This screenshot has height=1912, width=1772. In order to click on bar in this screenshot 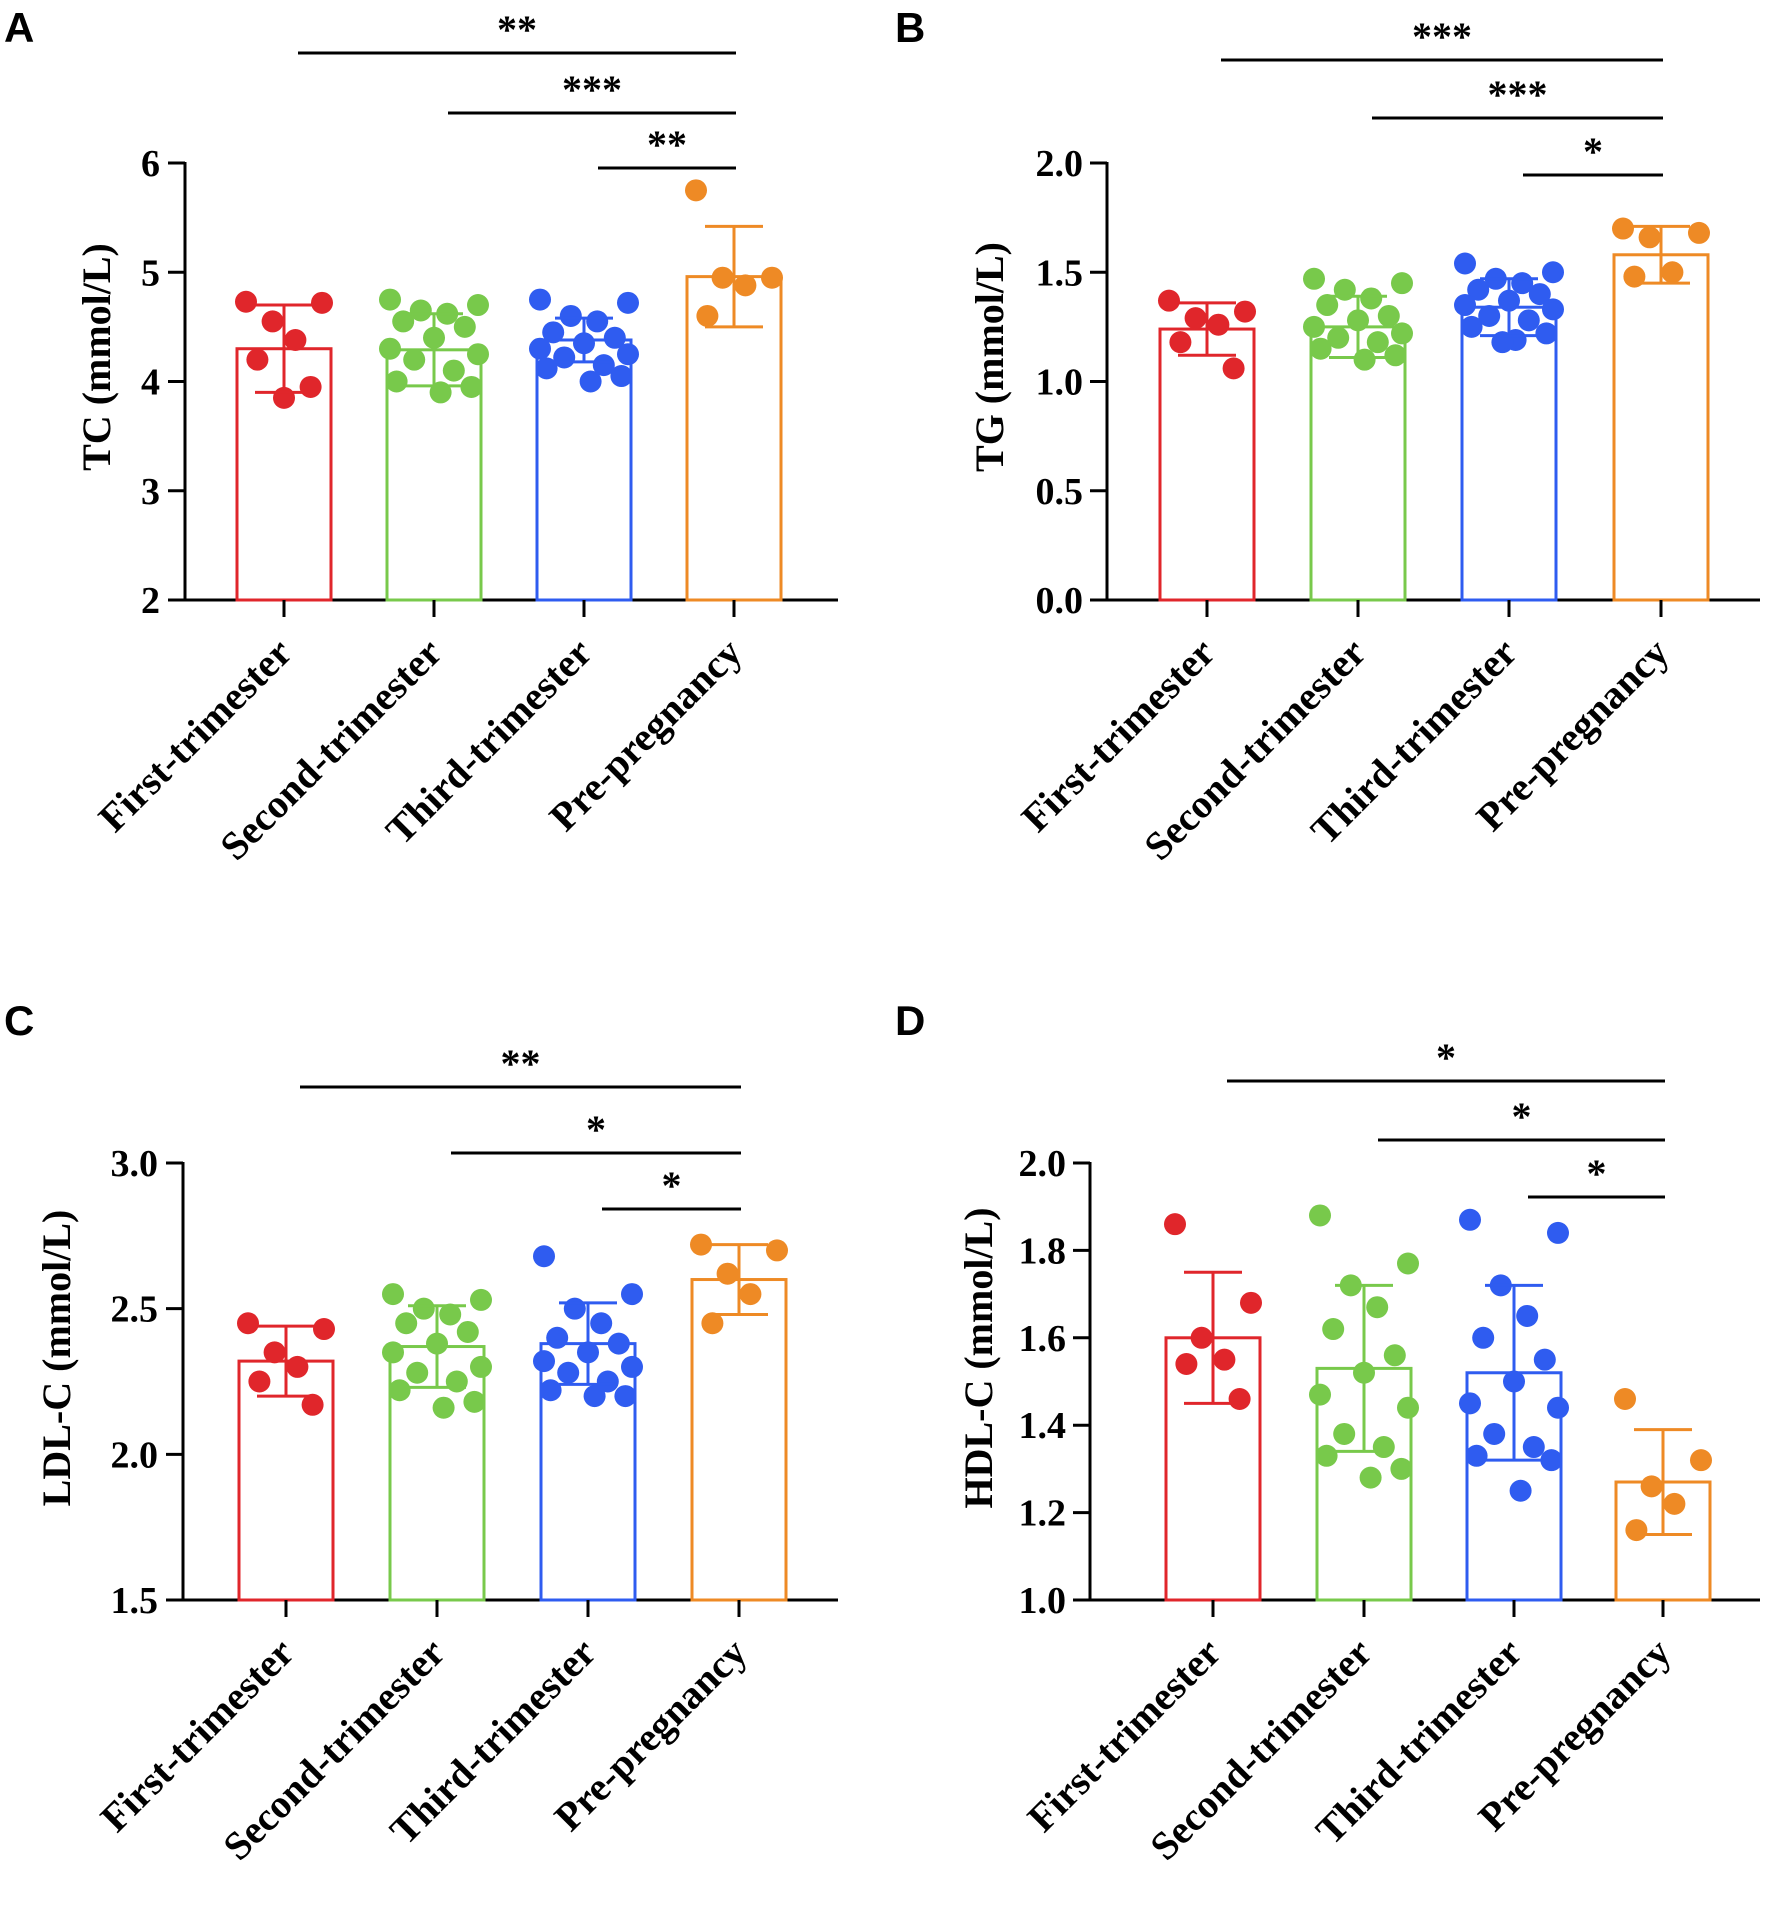, I will do `click(1509, 453)`.